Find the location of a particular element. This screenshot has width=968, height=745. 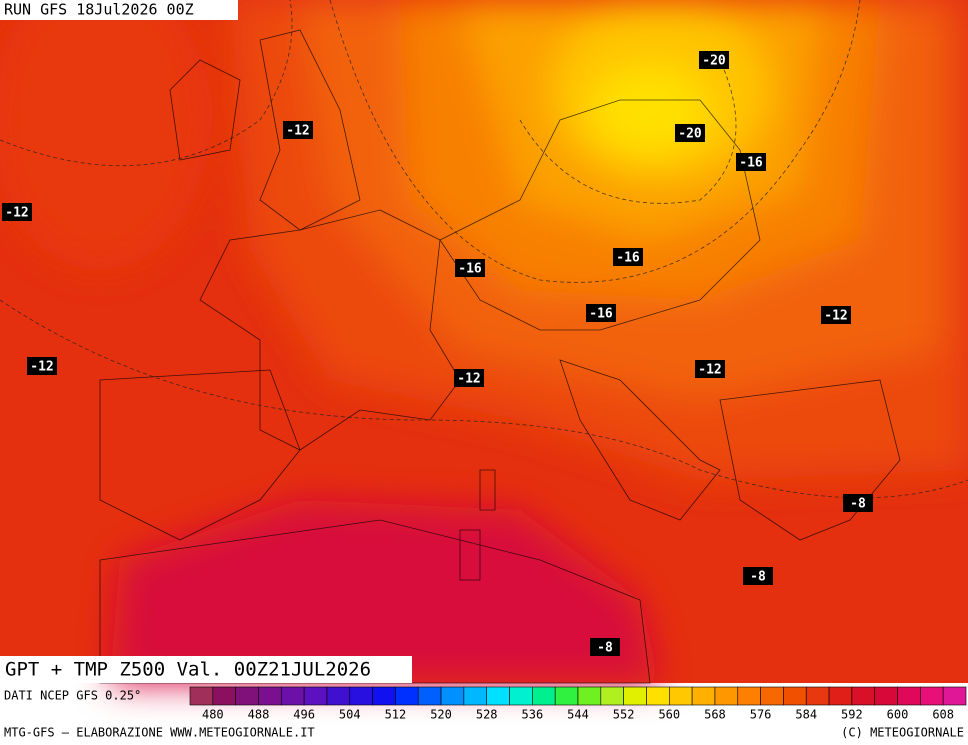

run-box is located at coordinates (119, 10).